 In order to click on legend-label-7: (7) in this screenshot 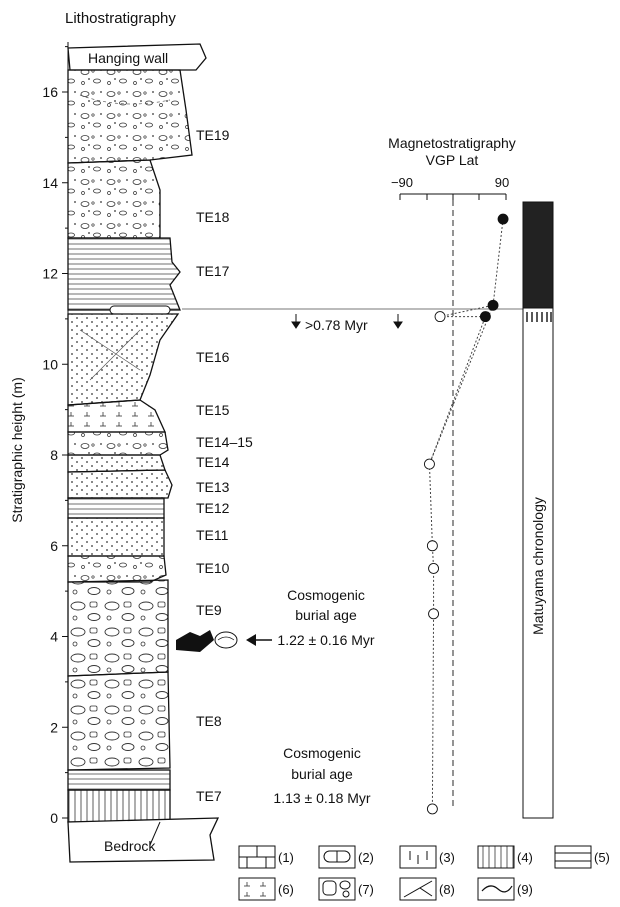, I will do `click(366, 889)`.